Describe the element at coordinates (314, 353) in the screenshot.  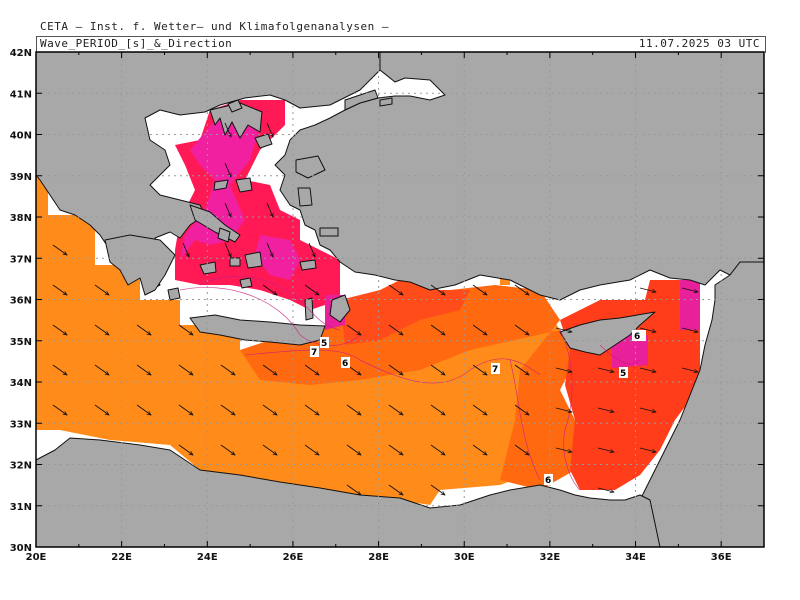
I see `contour-label: 7` at that location.